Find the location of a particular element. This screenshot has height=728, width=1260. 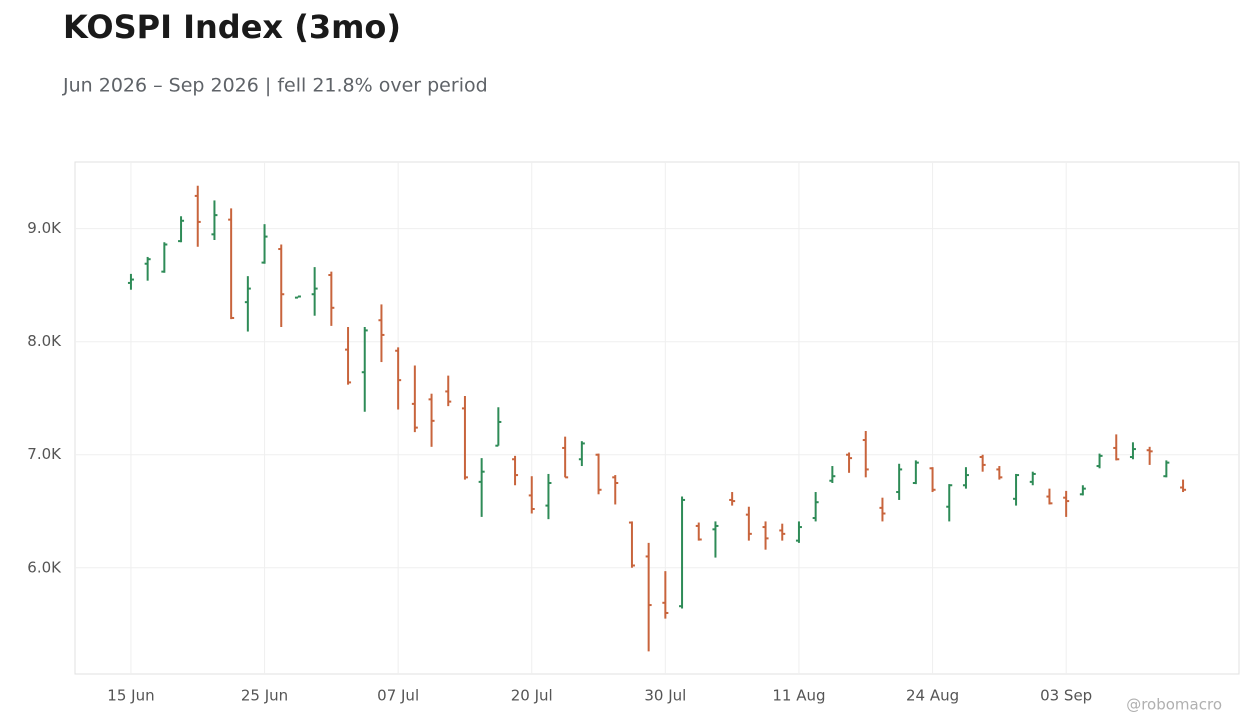

y-tick-label: 9.0K is located at coordinates (44, 228).